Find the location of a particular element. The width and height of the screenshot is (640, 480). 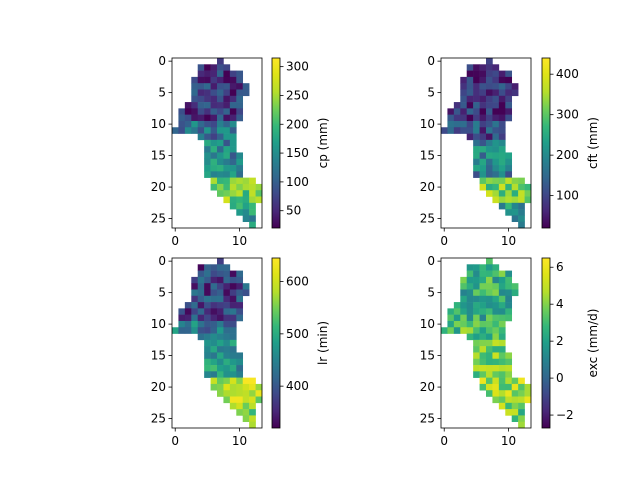

colorbar-tick-label: 300 is located at coordinates (297, 67).